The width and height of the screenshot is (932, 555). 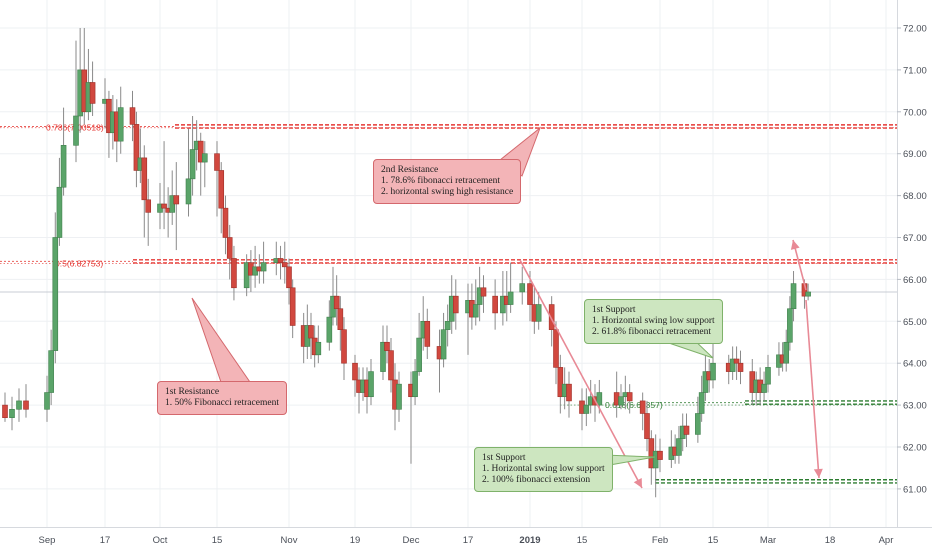 What do you see at coordinates (79, 263) in the screenshot?
I see `fib-label: 0.5(6.82753)` at bounding box center [79, 263].